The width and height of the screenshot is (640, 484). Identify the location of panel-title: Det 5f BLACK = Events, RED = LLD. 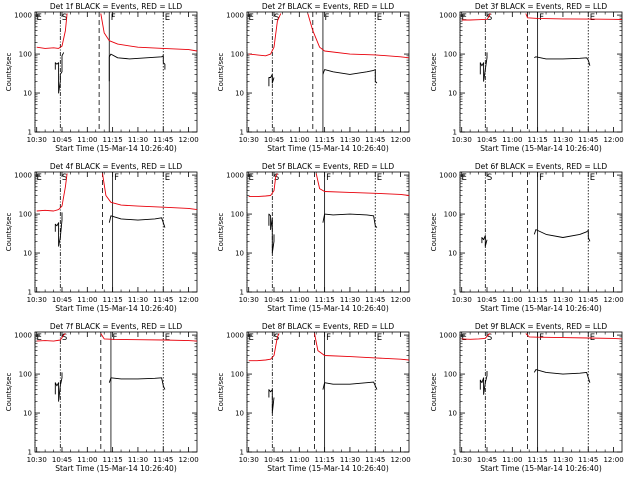
(328, 166).